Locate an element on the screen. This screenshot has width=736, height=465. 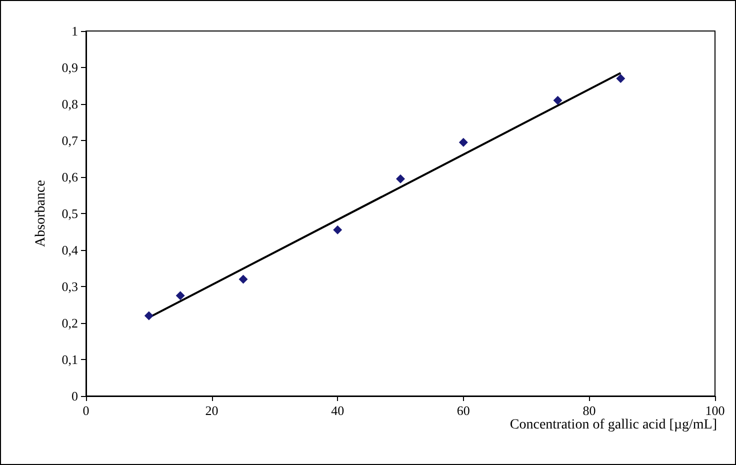
y-tick-label: 0,6 is located at coordinates (70, 177).